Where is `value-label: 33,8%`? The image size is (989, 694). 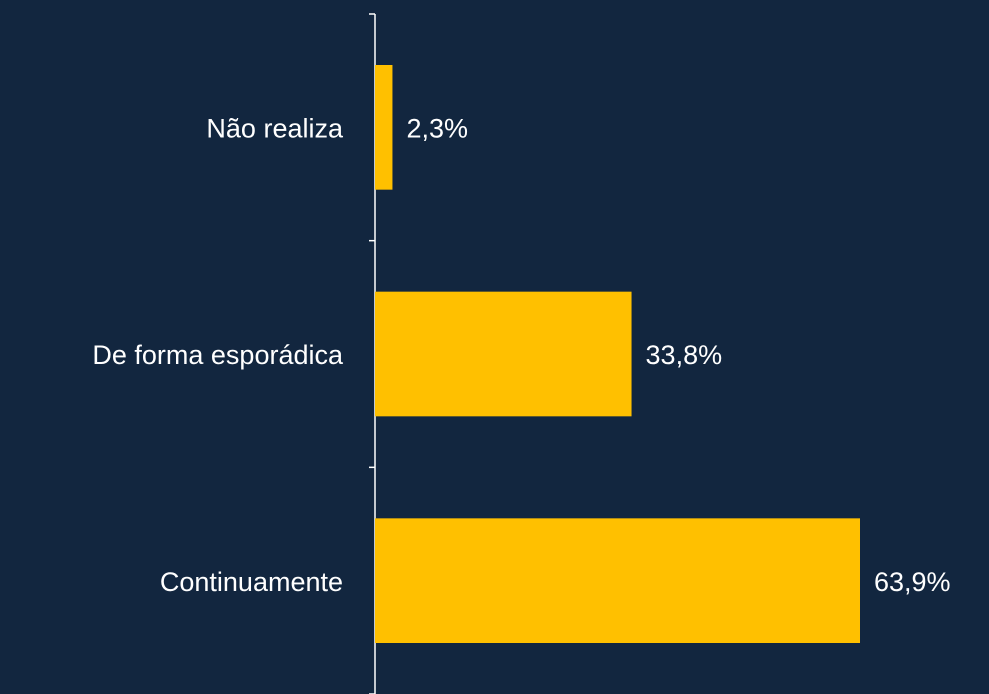 value-label: 33,8% is located at coordinates (684, 355).